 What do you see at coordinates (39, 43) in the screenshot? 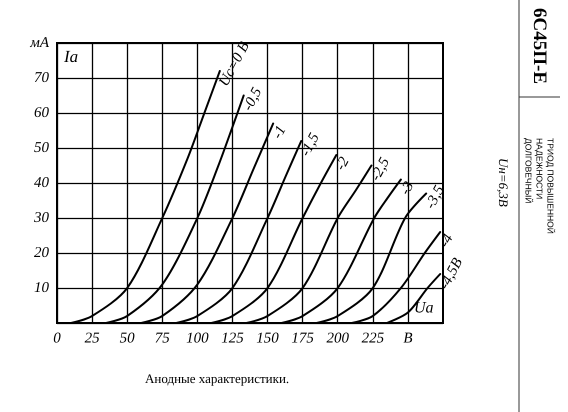
I see `y-tick-label: мА` at bounding box center [39, 43].